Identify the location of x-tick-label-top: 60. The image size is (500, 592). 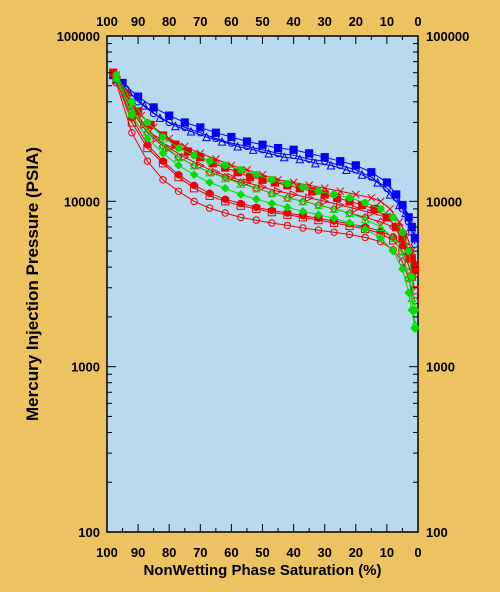
(231, 21).